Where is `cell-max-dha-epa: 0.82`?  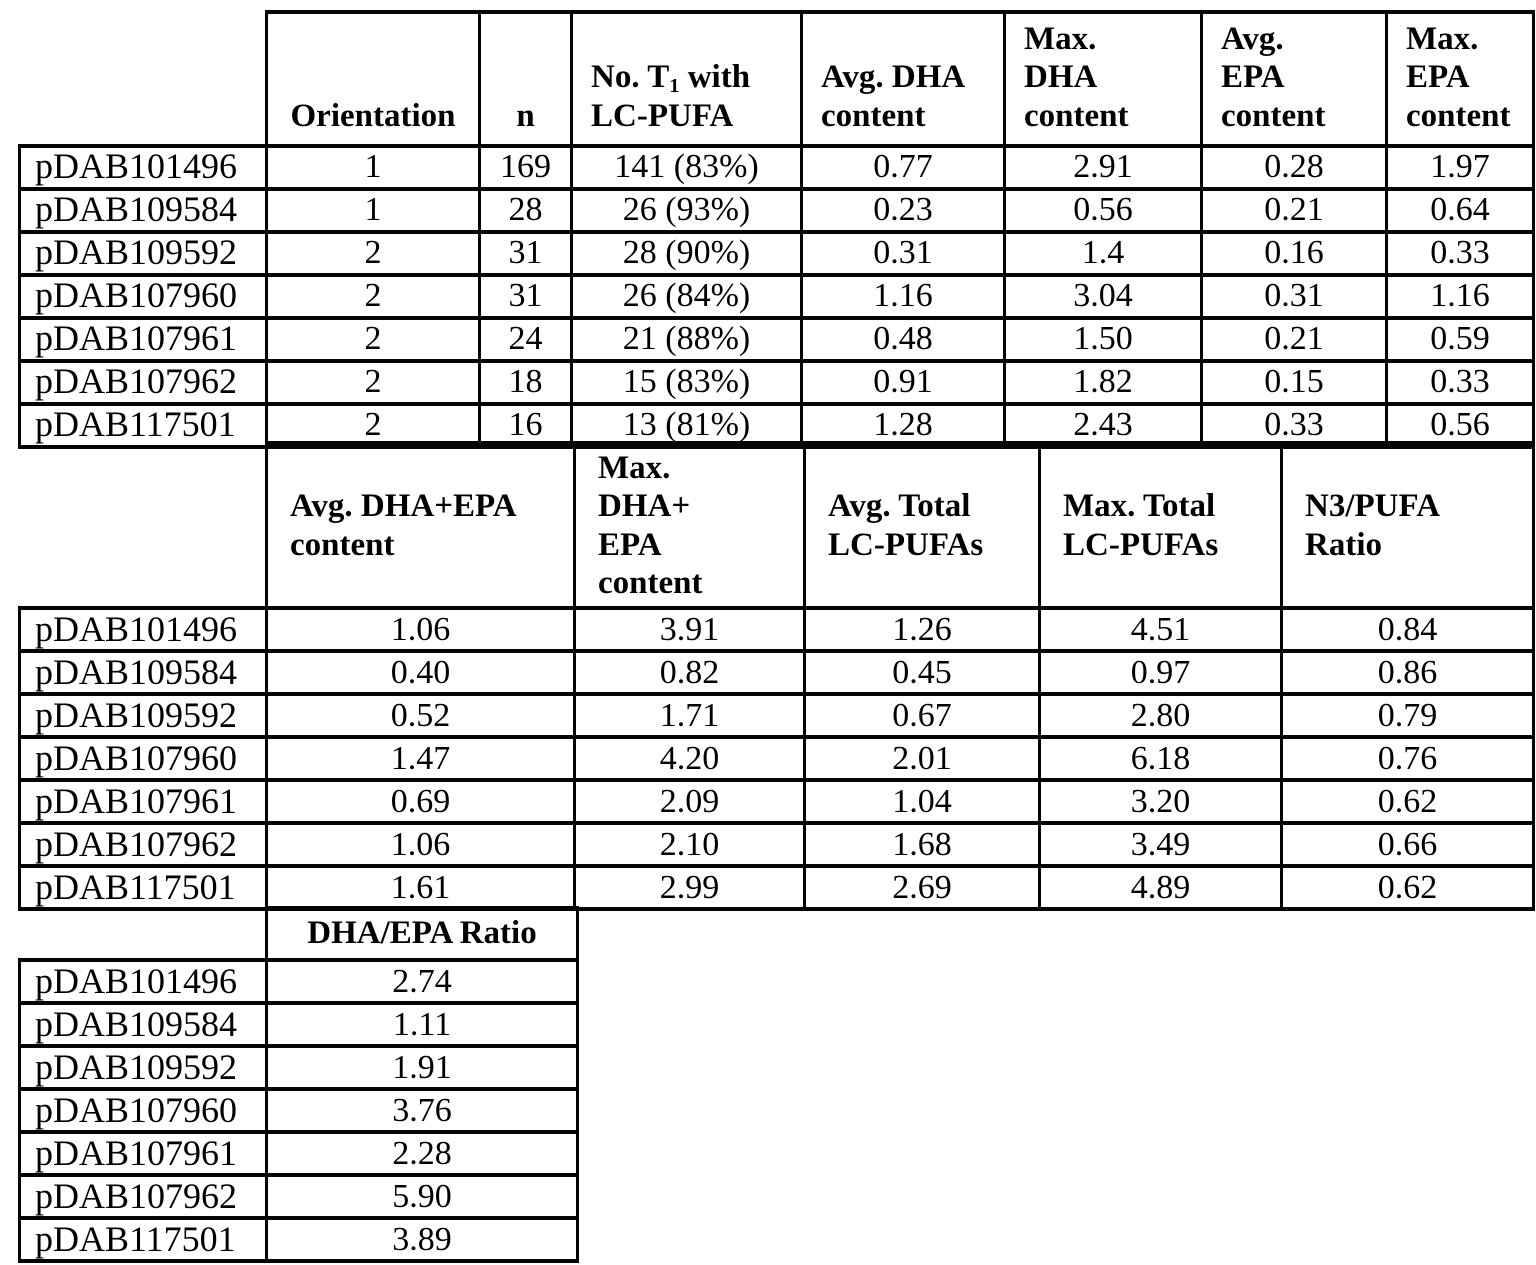 cell-max-dha-epa: 0.82 is located at coordinates (689, 673).